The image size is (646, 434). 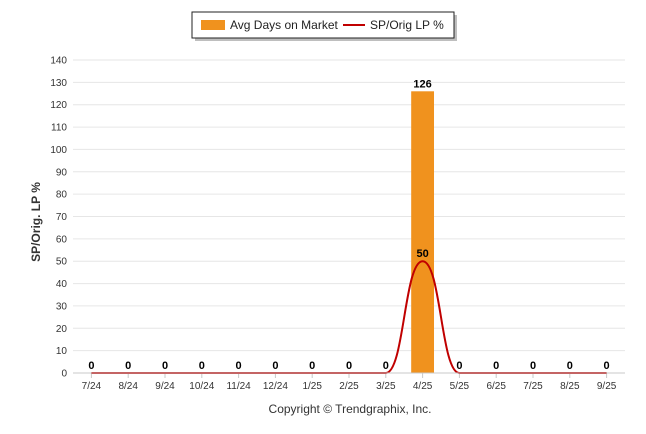 What do you see at coordinates (36, 222) in the screenshot?
I see `y-axis-title: SP/Orig. LP %` at bounding box center [36, 222].